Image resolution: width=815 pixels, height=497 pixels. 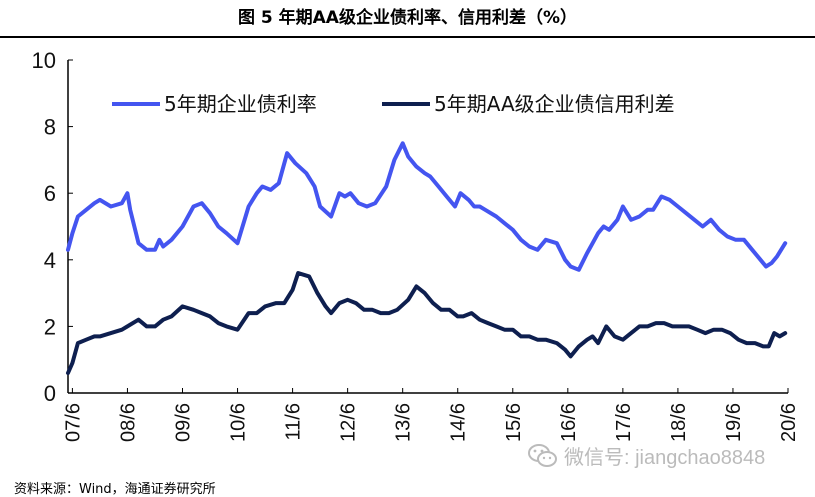 What do you see at coordinates (393, 104) in the screenshot?
I see `chart-legend: 5年期企业债利率 5年期AA级企业债信用利差` at bounding box center [393, 104].